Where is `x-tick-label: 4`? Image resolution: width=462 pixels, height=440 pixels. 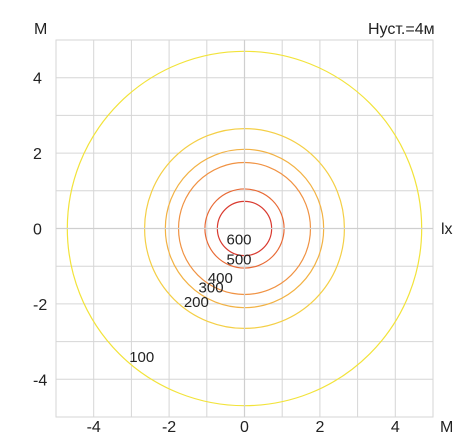
x-tick-label: 4 is located at coordinates (395, 427).